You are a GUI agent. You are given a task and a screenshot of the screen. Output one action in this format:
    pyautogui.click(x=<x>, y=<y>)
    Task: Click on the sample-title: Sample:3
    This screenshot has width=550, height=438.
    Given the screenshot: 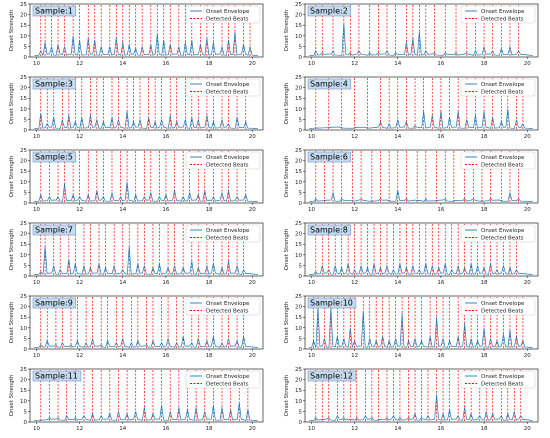 What is the action you would take?
    pyautogui.click(x=54, y=84)
    